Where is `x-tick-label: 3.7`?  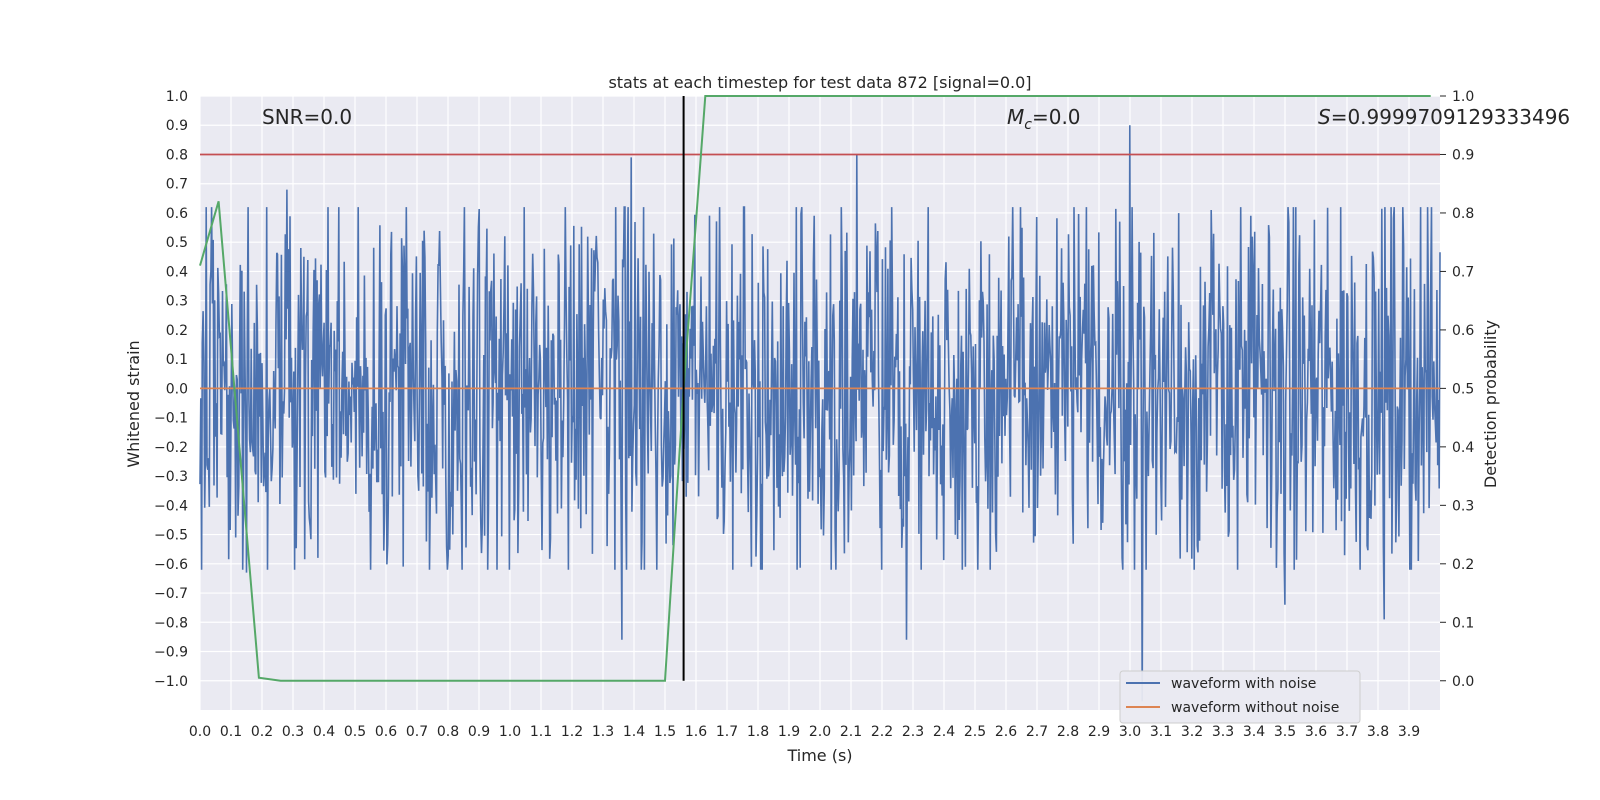
x-tick-label: 3.7 is located at coordinates (1347, 732).